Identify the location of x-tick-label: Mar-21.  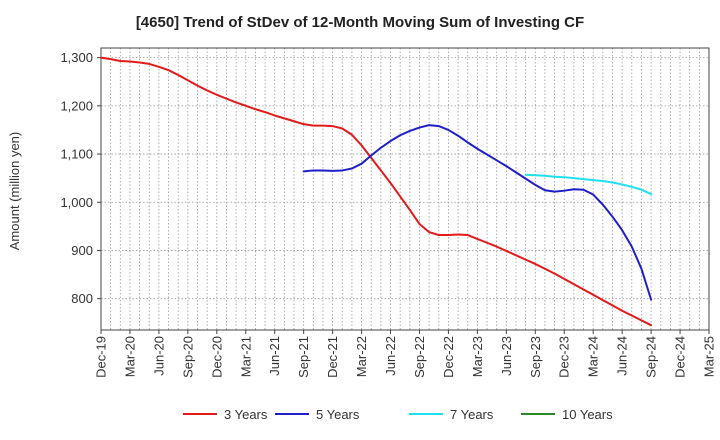
(245, 356).